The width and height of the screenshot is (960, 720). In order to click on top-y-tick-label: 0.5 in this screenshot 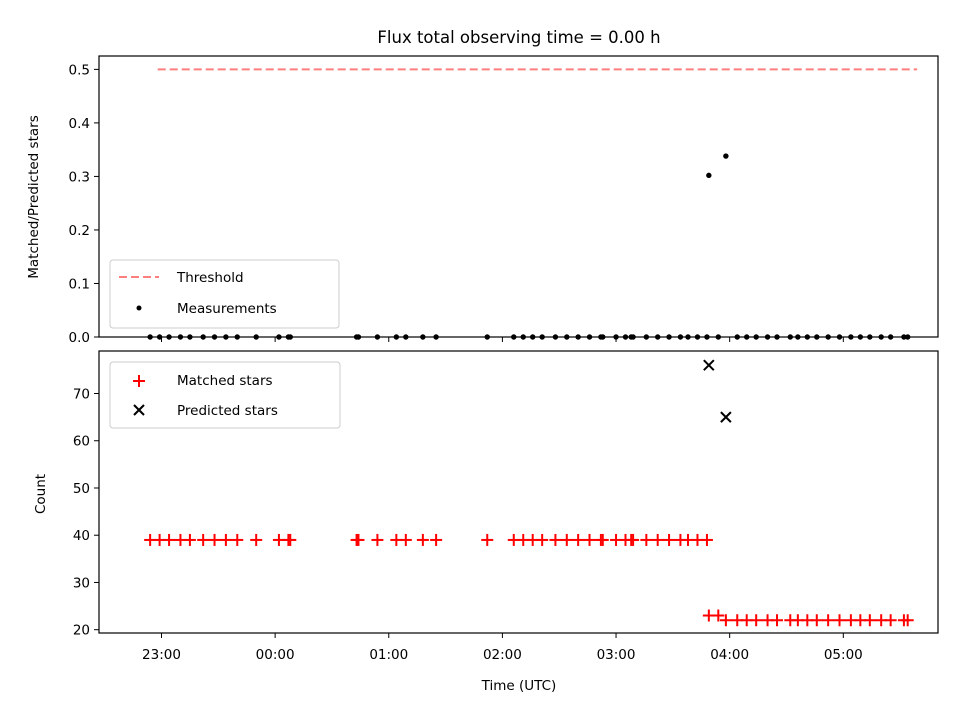, I will do `click(79, 70)`.